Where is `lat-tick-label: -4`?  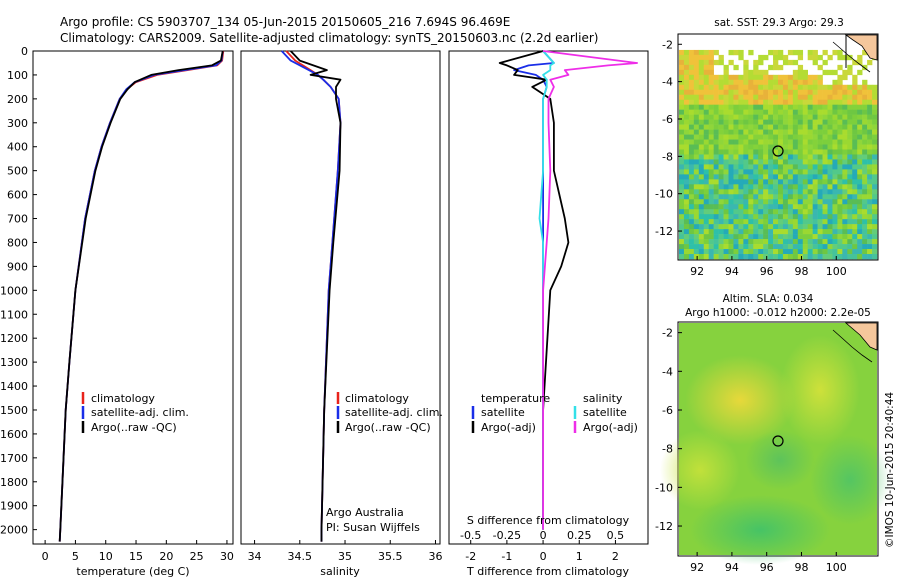 lat-tick-label: -4 is located at coordinates (667, 82).